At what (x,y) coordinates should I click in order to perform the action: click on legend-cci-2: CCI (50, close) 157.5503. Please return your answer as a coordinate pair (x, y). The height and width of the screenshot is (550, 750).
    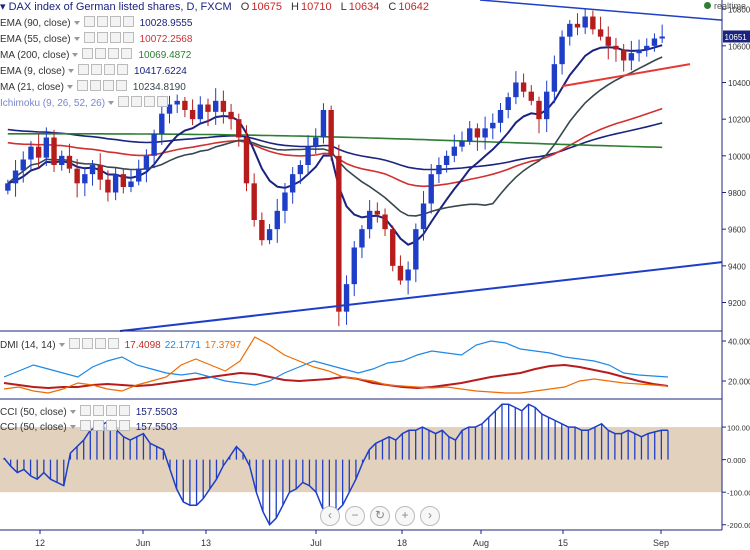
    Looking at the image, I should click on (88, 427).